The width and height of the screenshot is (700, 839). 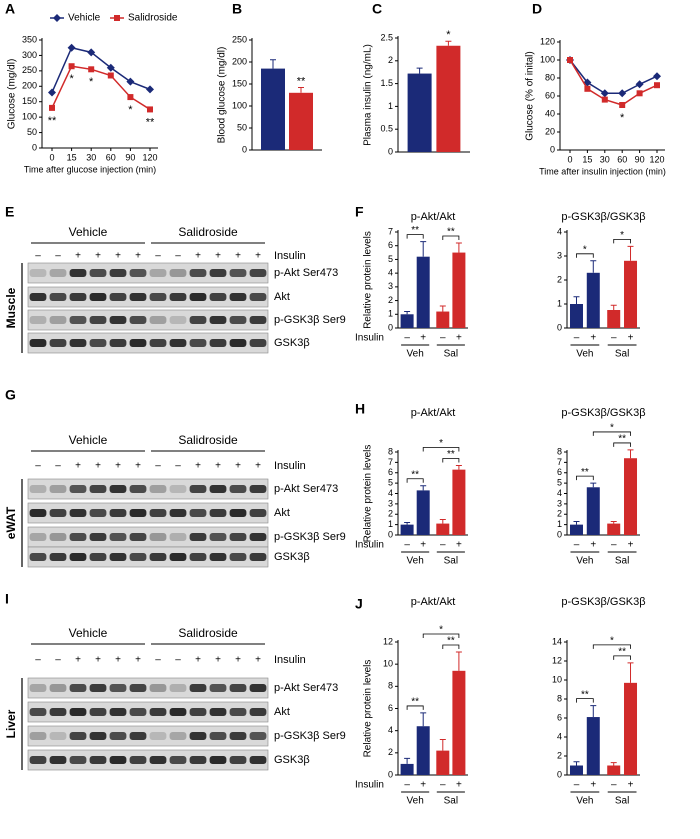 What do you see at coordinates (433, 217) in the screenshot?
I see `chart-title: p-Akt/Akt` at bounding box center [433, 217].